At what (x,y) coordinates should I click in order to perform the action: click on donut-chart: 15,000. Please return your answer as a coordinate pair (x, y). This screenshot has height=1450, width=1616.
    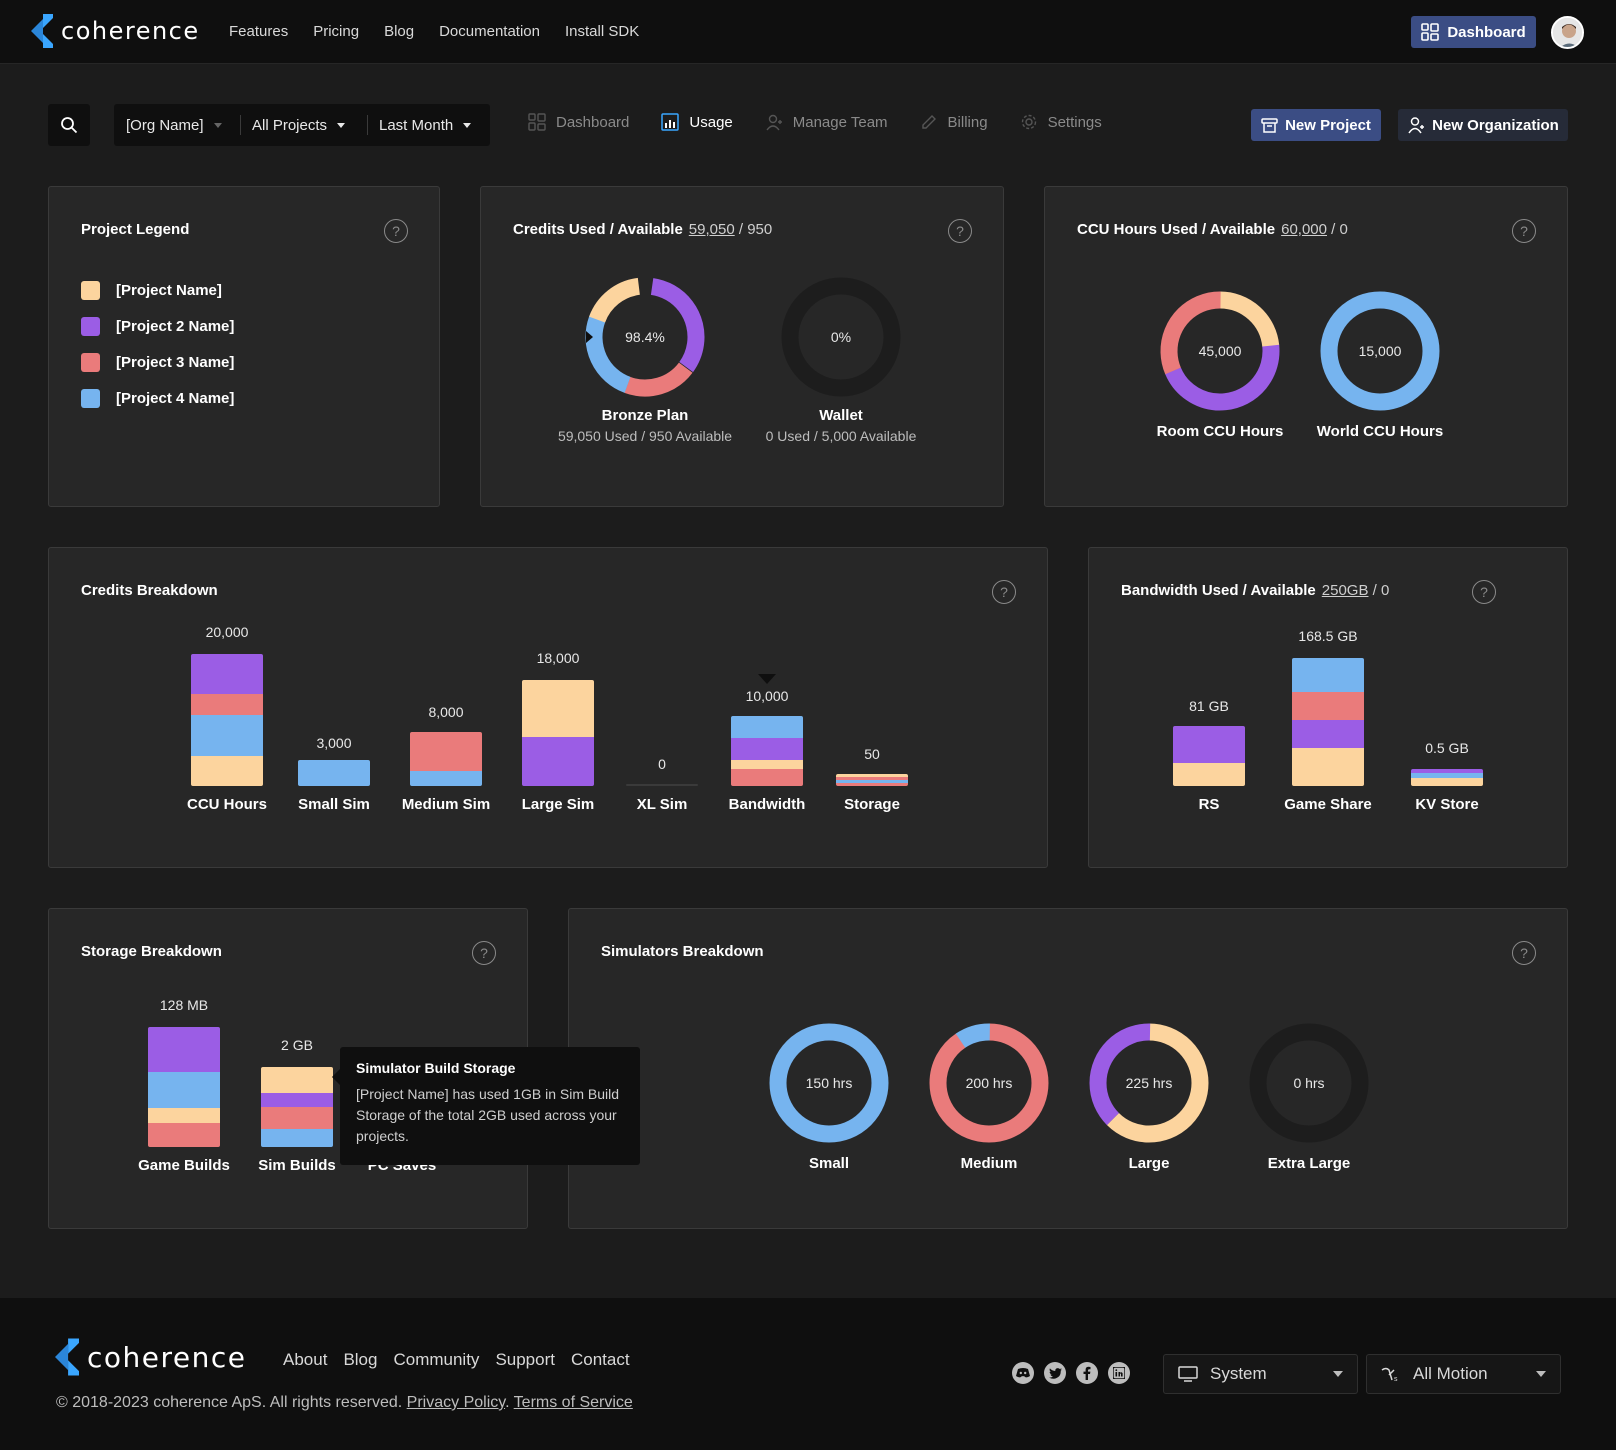
    Looking at the image, I should click on (1380, 351).